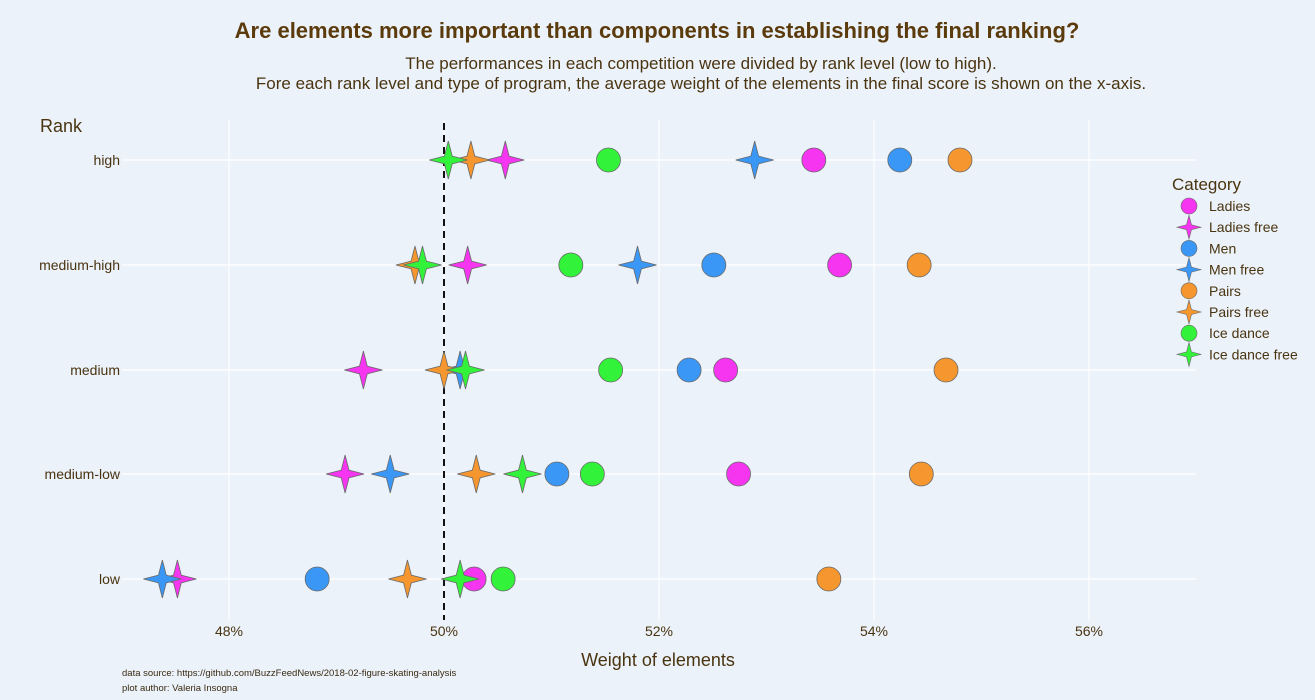 This screenshot has height=700, width=1315. Describe the element at coordinates (714, 265) in the screenshot. I see `data-point-men-medium-high` at that location.